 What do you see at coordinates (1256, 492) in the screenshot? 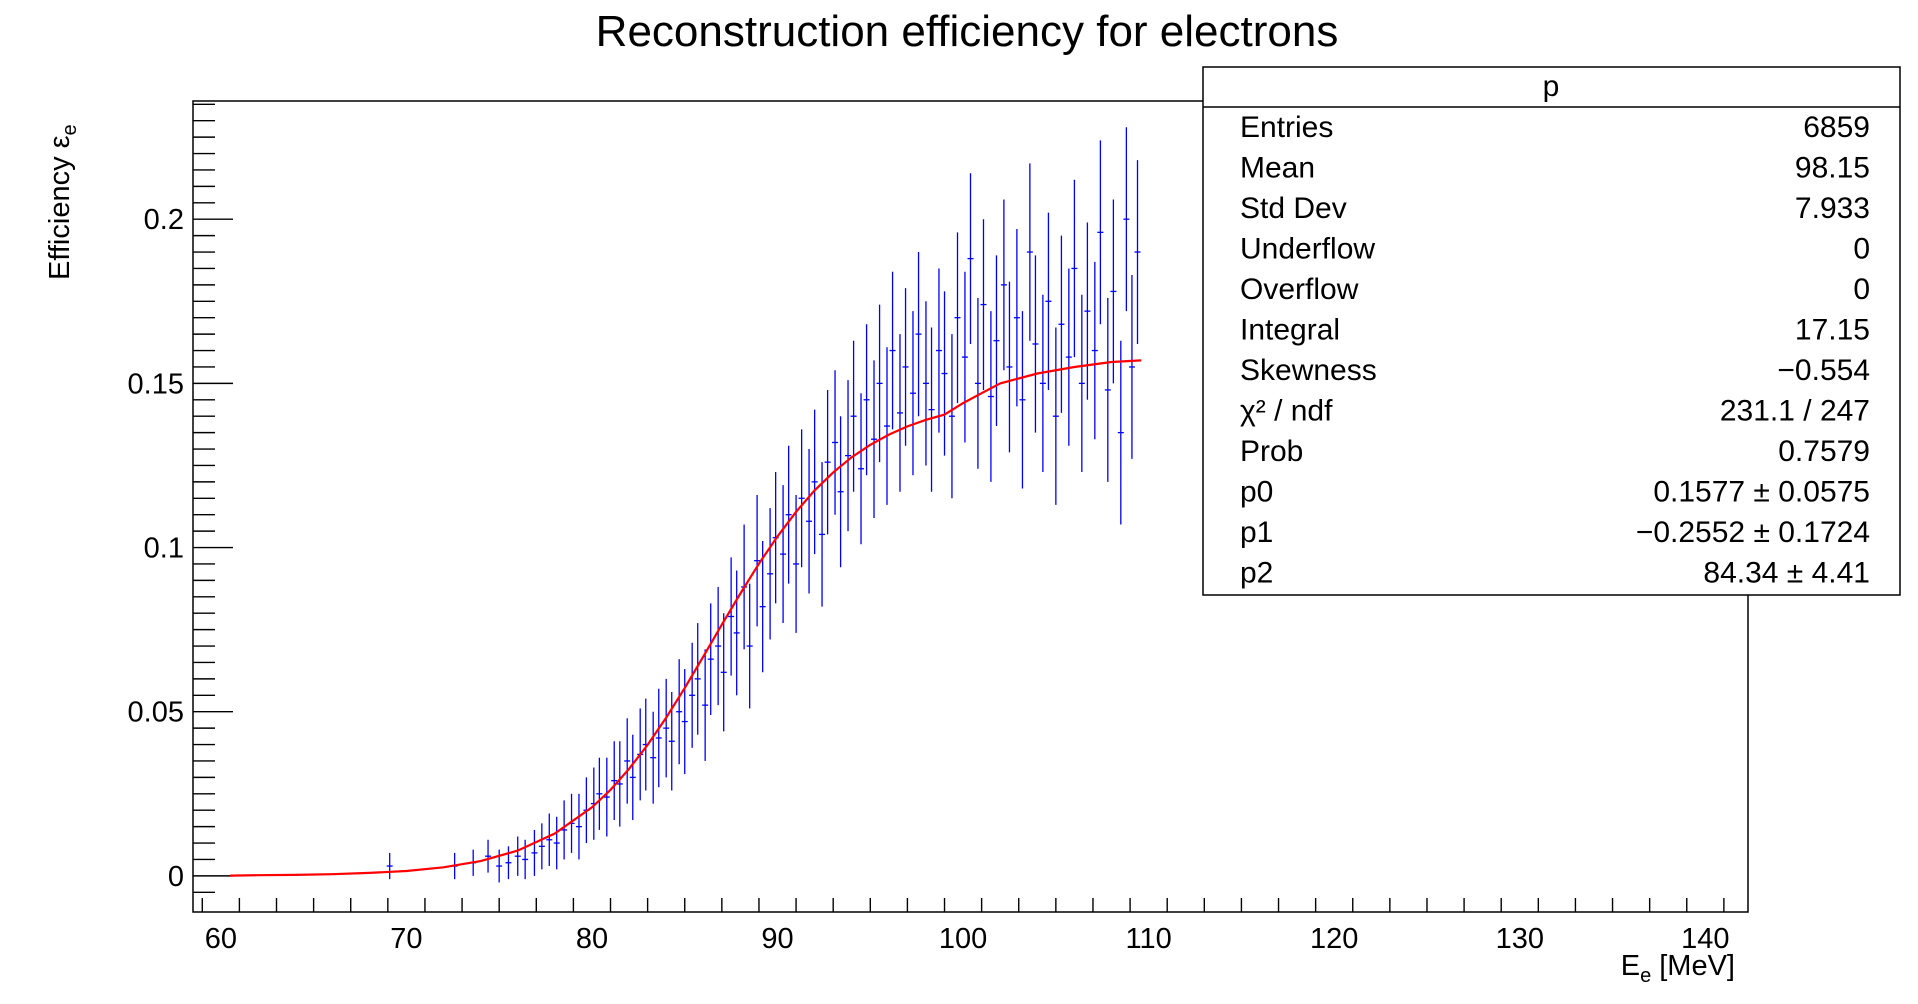
I see `stats-row-label: p0` at bounding box center [1256, 492].